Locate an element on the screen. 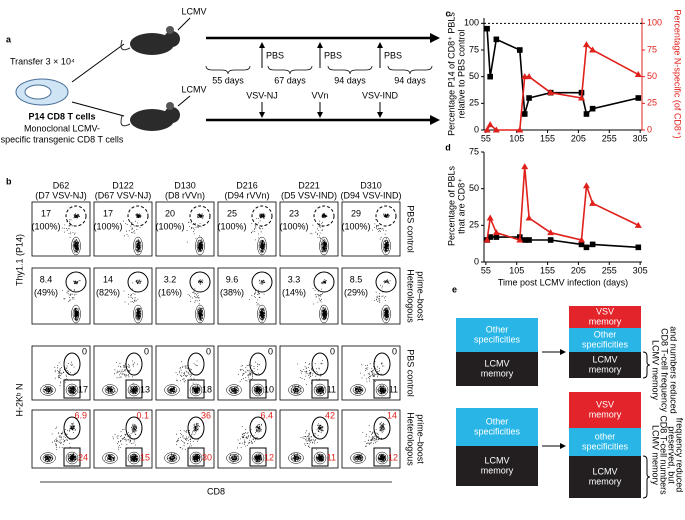  x-tick-label: 55 is located at coordinates (486, 138).